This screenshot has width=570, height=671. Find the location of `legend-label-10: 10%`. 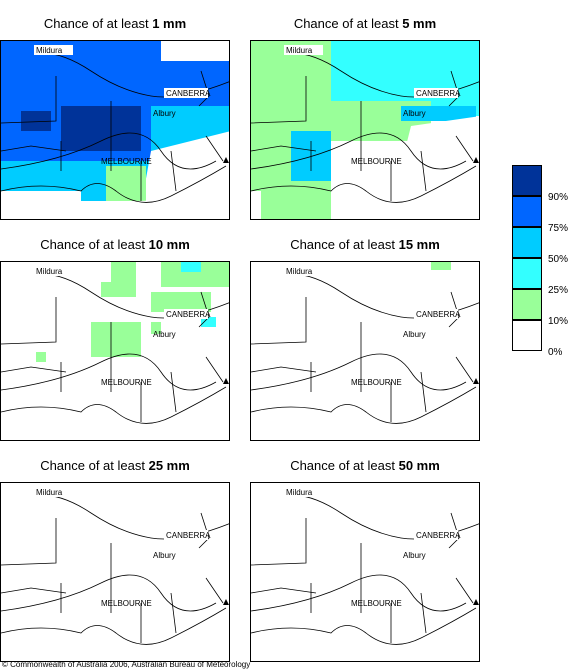

legend-label-10: 10% is located at coordinates (558, 321).